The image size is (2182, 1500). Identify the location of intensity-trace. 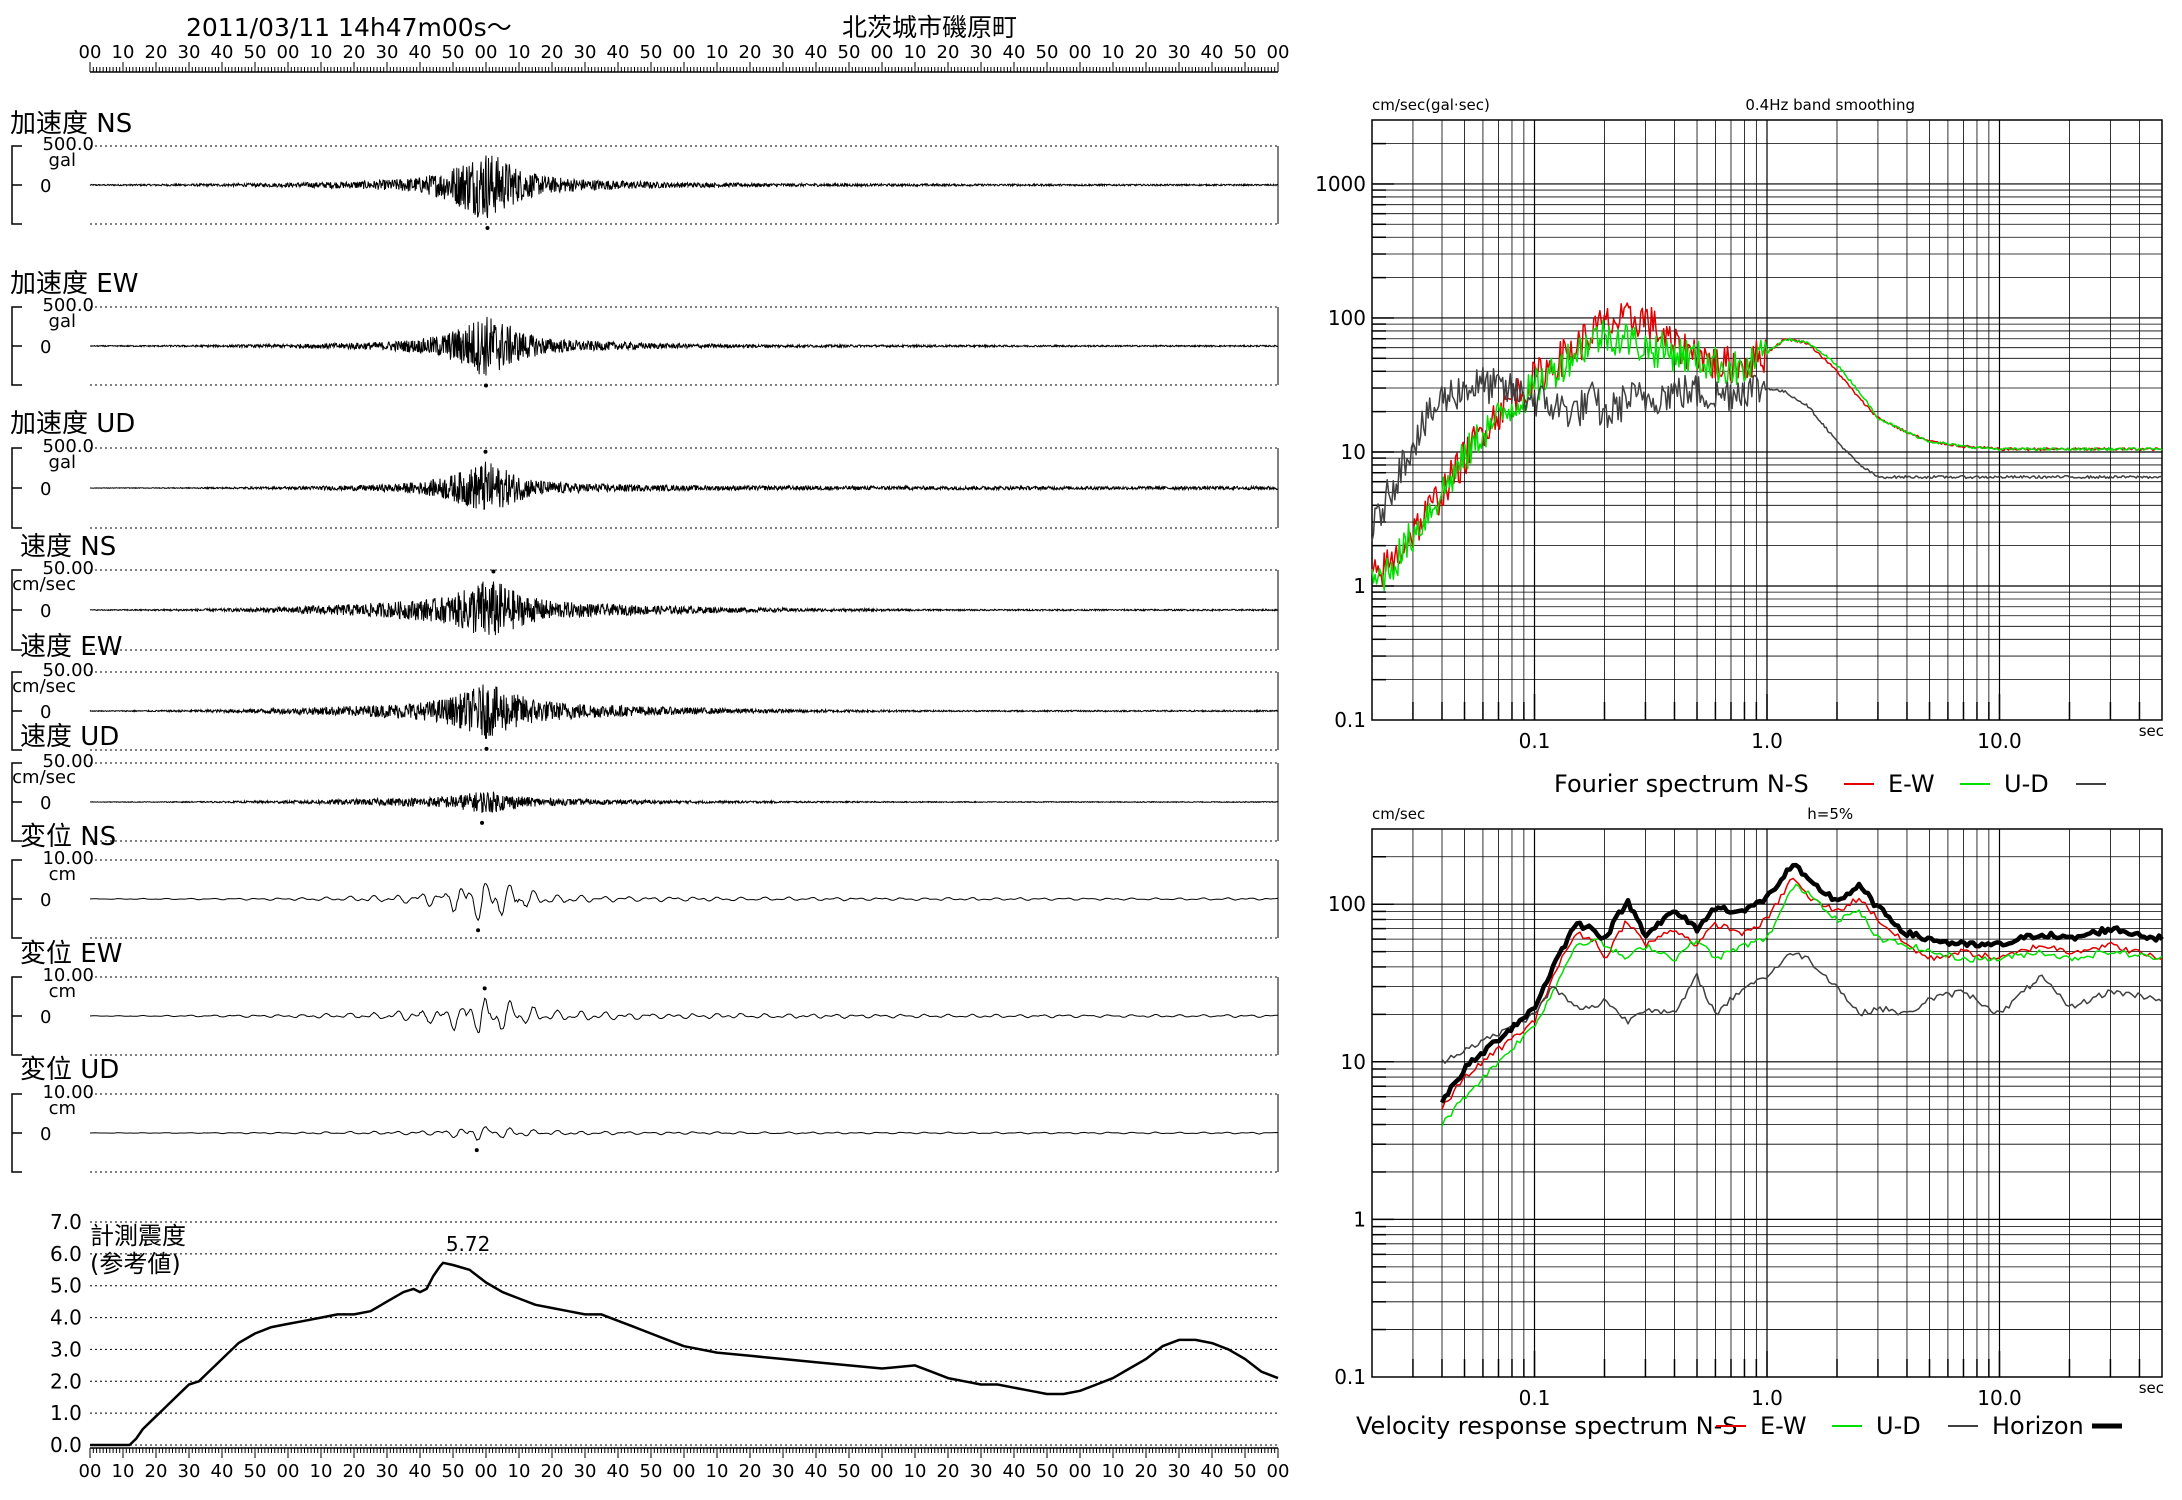
(684, 1354).